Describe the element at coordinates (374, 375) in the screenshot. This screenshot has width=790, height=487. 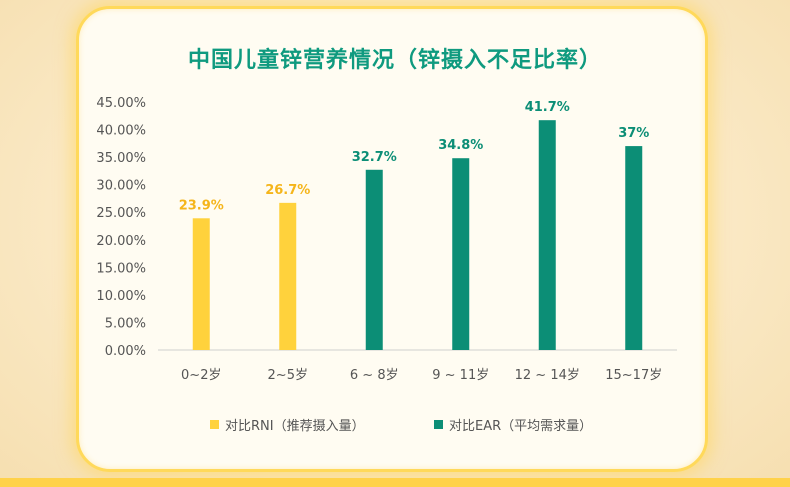
I see `x-tick-label: 6 ~ 8岁` at that location.